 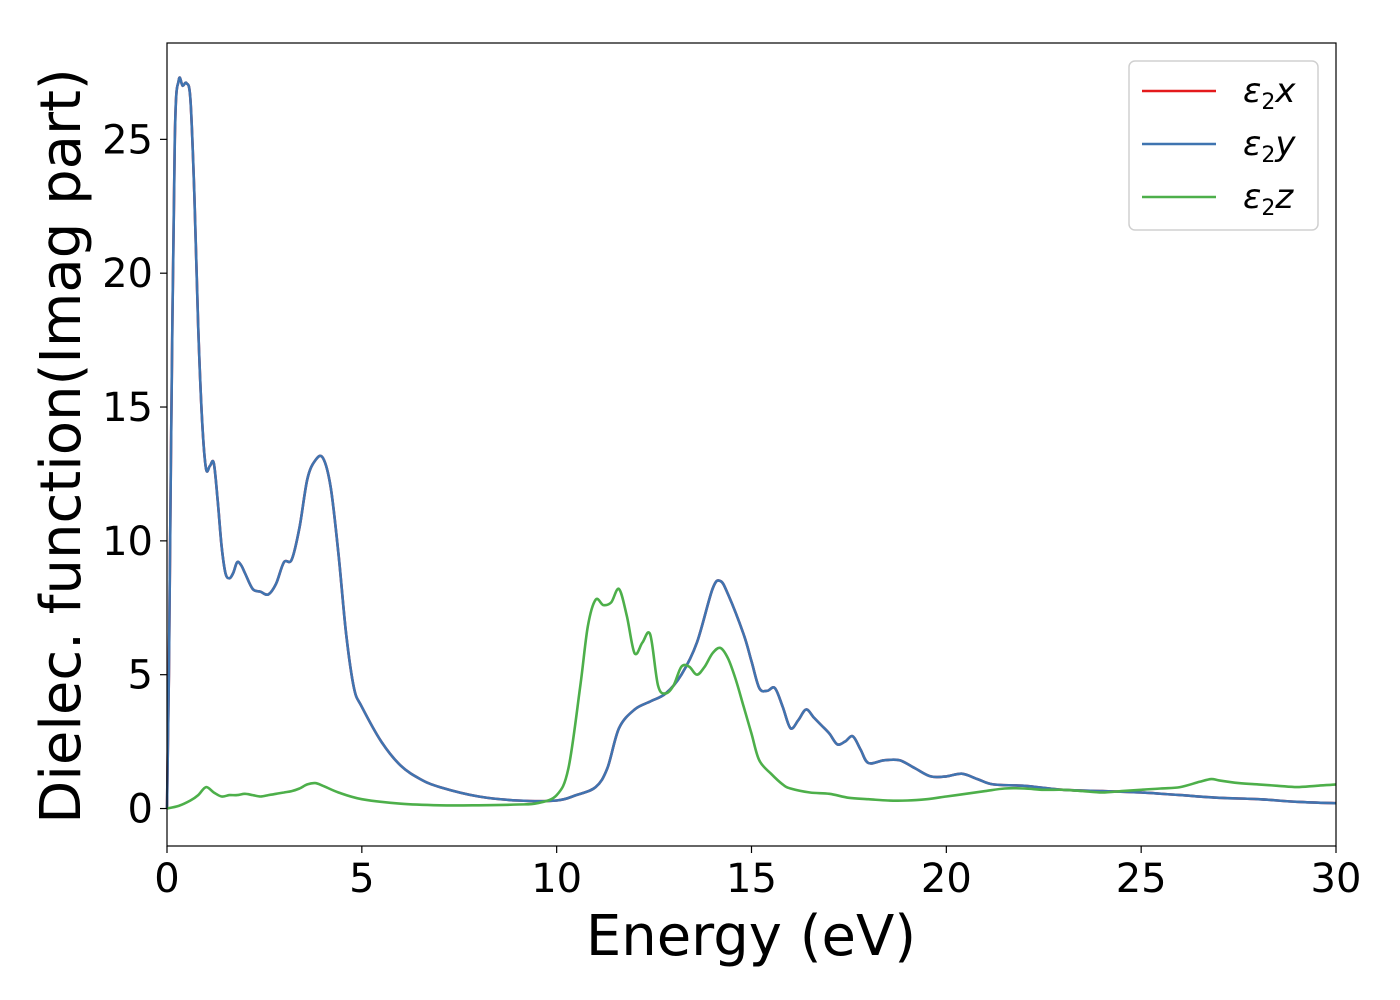 I want to click on x-tick-label: 10, so click(x=556, y=879).